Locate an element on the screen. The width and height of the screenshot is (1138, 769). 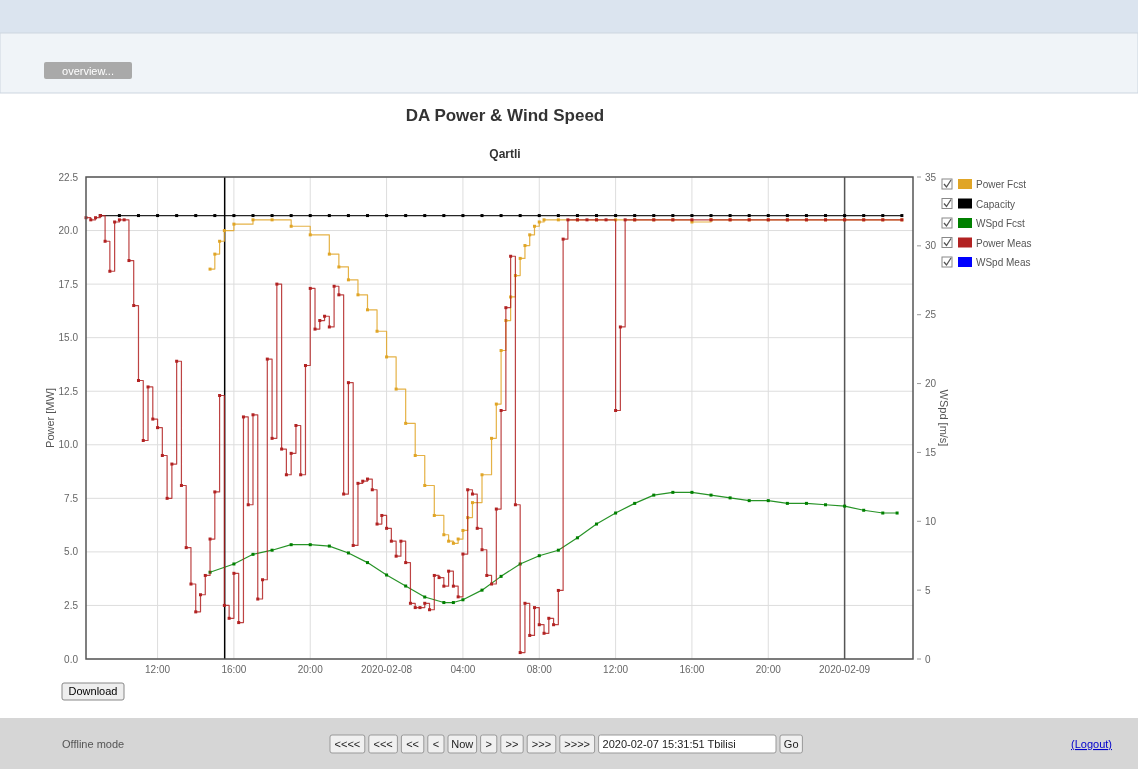
y2-tick-label: 25 is located at coordinates (931, 315).